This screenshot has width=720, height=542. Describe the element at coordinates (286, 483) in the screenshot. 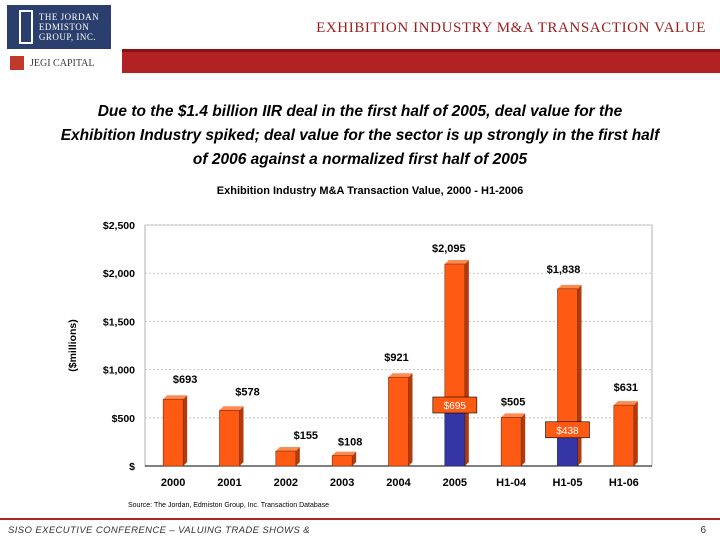

I see `x-tick-label: 2002` at that location.